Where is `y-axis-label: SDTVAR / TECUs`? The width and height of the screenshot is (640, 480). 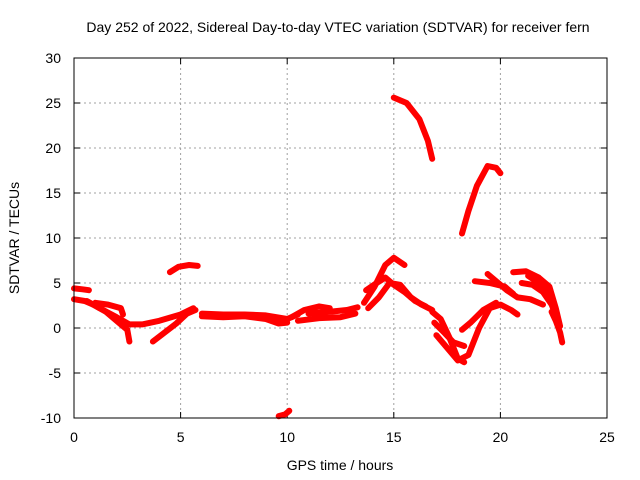
y-axis-label: SDTVAR / TECUs is located at coordinates (14, 238).